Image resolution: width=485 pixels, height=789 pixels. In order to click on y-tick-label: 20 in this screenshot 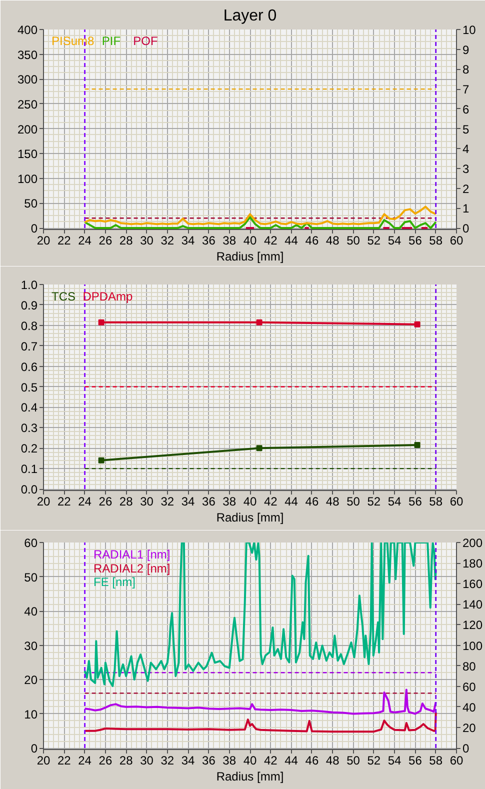, I will do `click(31, 680)`.